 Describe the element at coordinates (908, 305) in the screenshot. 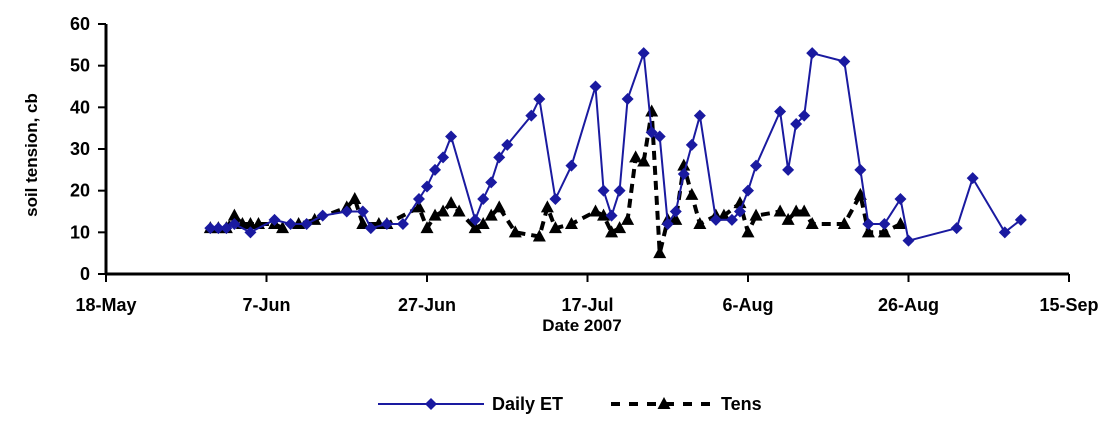

I see `x-tick-label: 26-Aug` at that location.